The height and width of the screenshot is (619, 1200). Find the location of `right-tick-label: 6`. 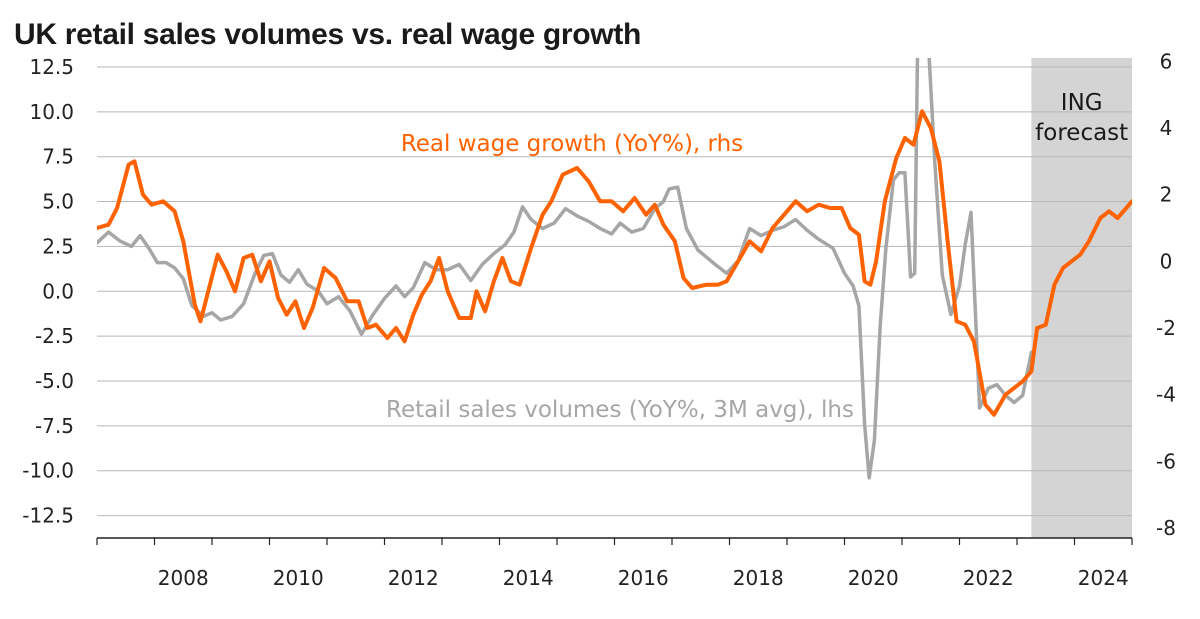

right-tick-label: 6 is located at coordinates (1166, 61).